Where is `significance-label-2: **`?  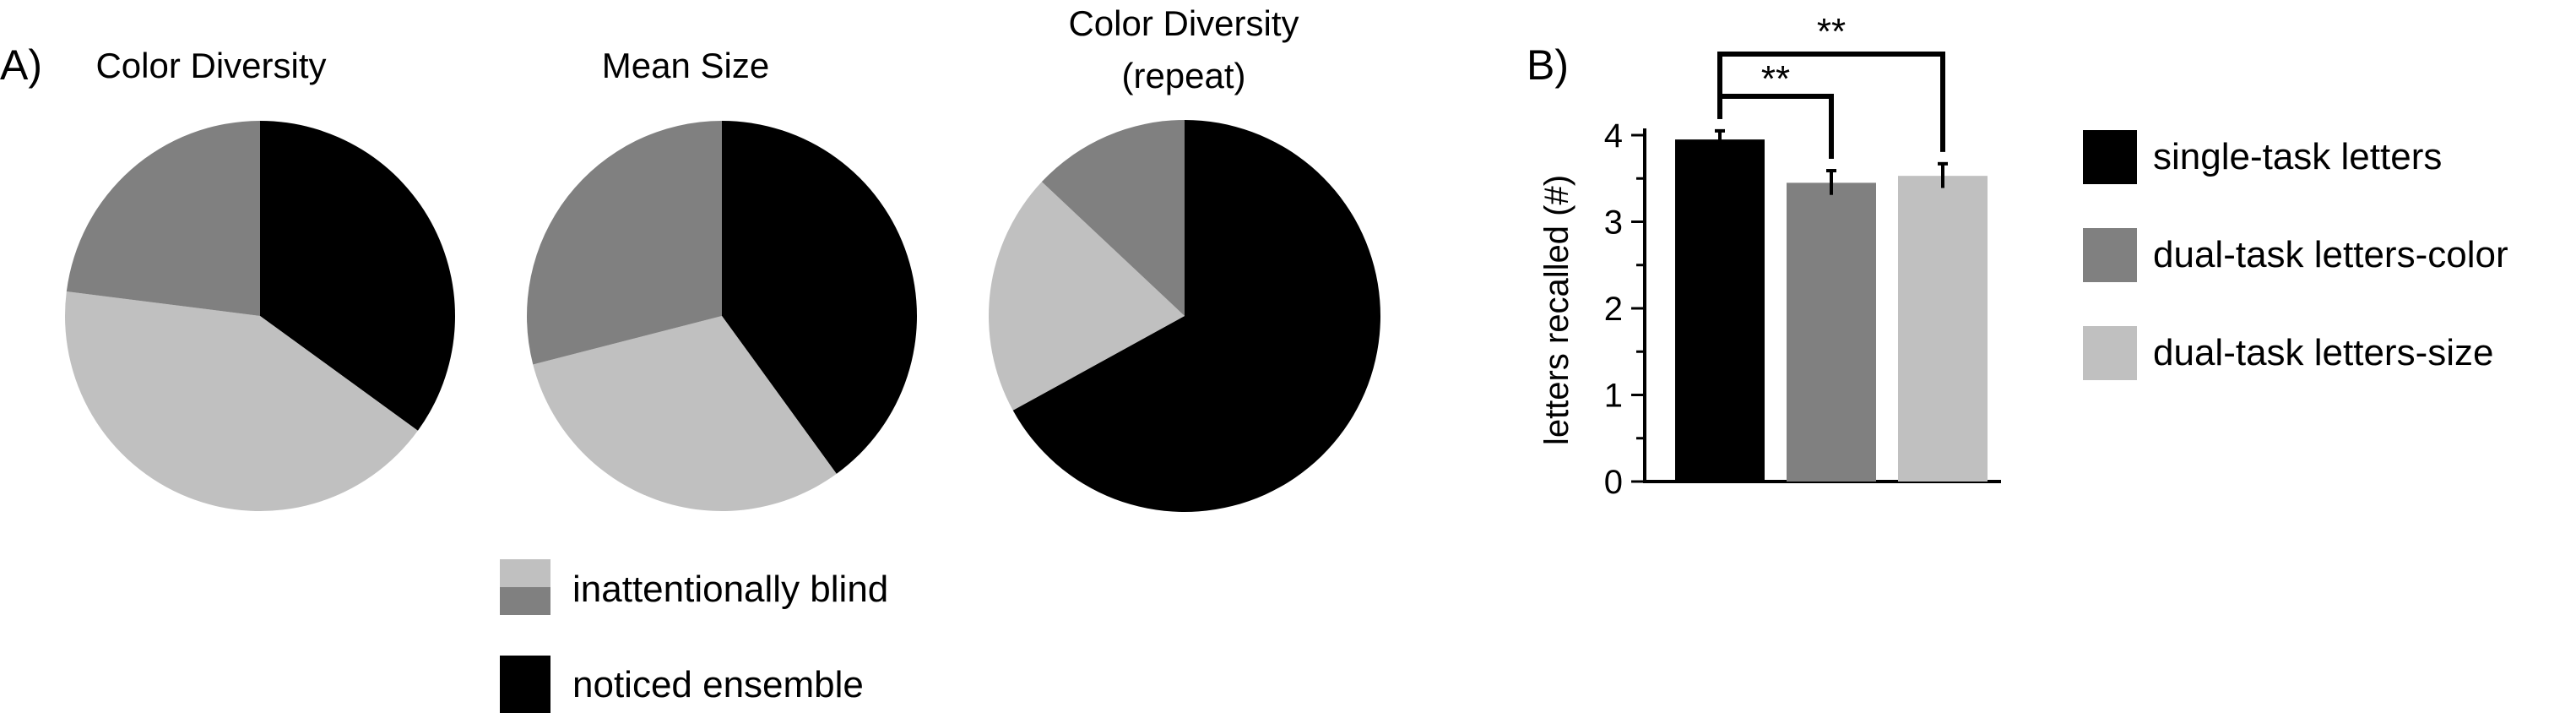 significance-label-2: ** is located at coordinates (1832, 31).